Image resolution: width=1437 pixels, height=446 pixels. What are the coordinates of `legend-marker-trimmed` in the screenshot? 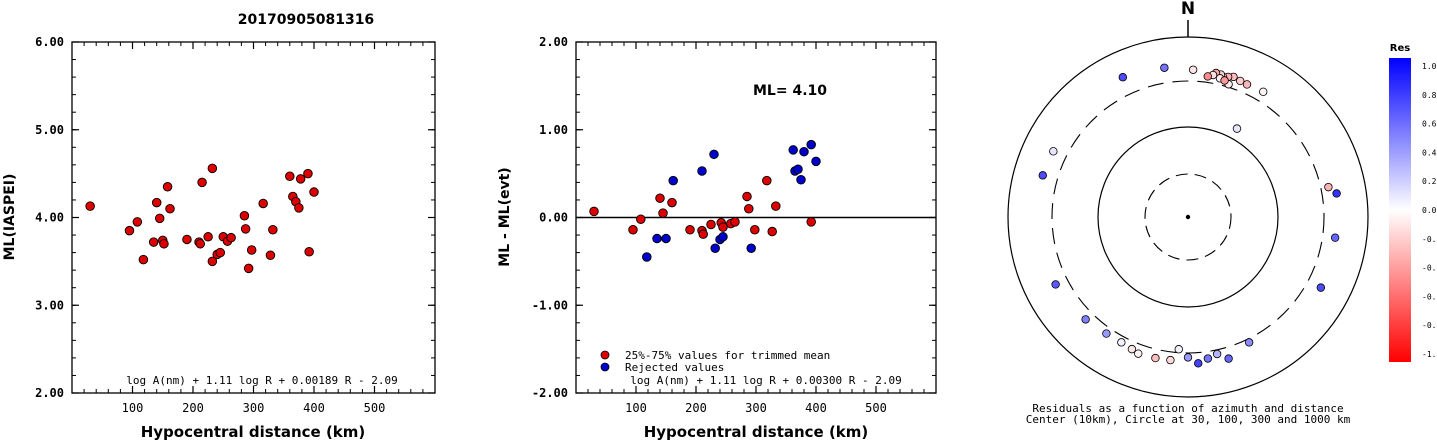 It's located at (605, 355).